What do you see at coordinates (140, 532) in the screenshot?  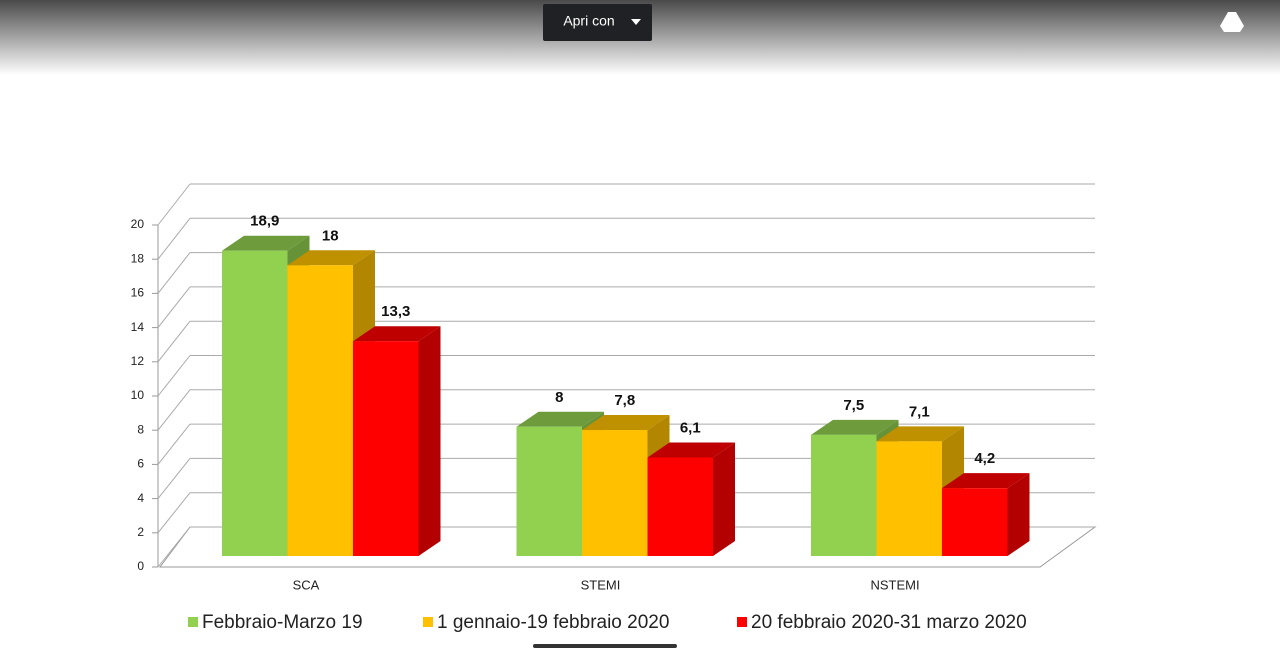 I see `y-tick-label: 2` at bounding box center [140, 532].